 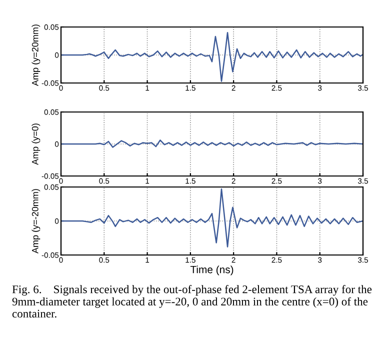 What do you see at coordinates (212, 144) in the screenshot?
I see `line-series` at bounding box center [212, 144].